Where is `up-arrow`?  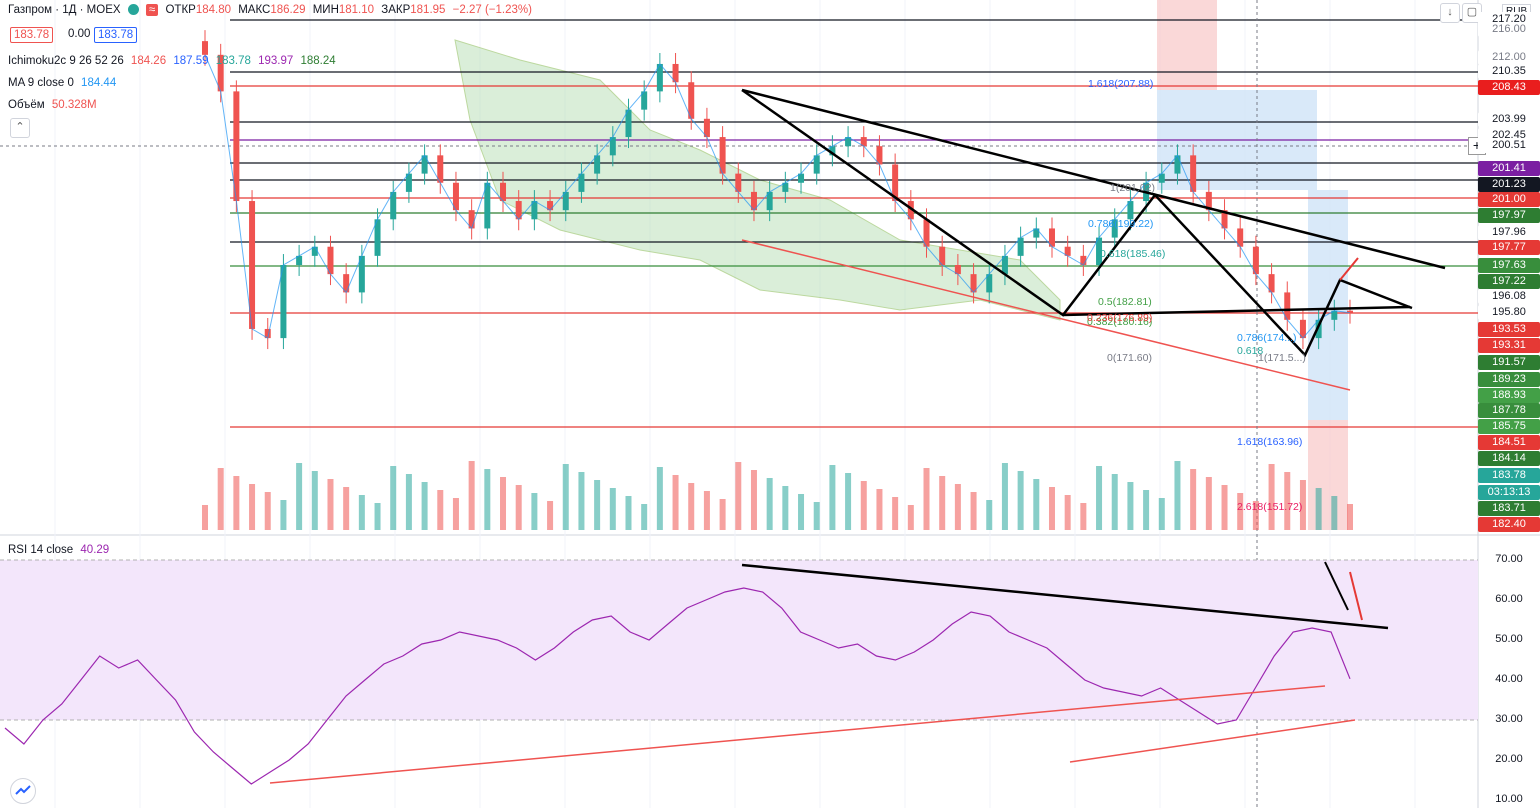 up-arrow is located at coordinates (1349, 269).